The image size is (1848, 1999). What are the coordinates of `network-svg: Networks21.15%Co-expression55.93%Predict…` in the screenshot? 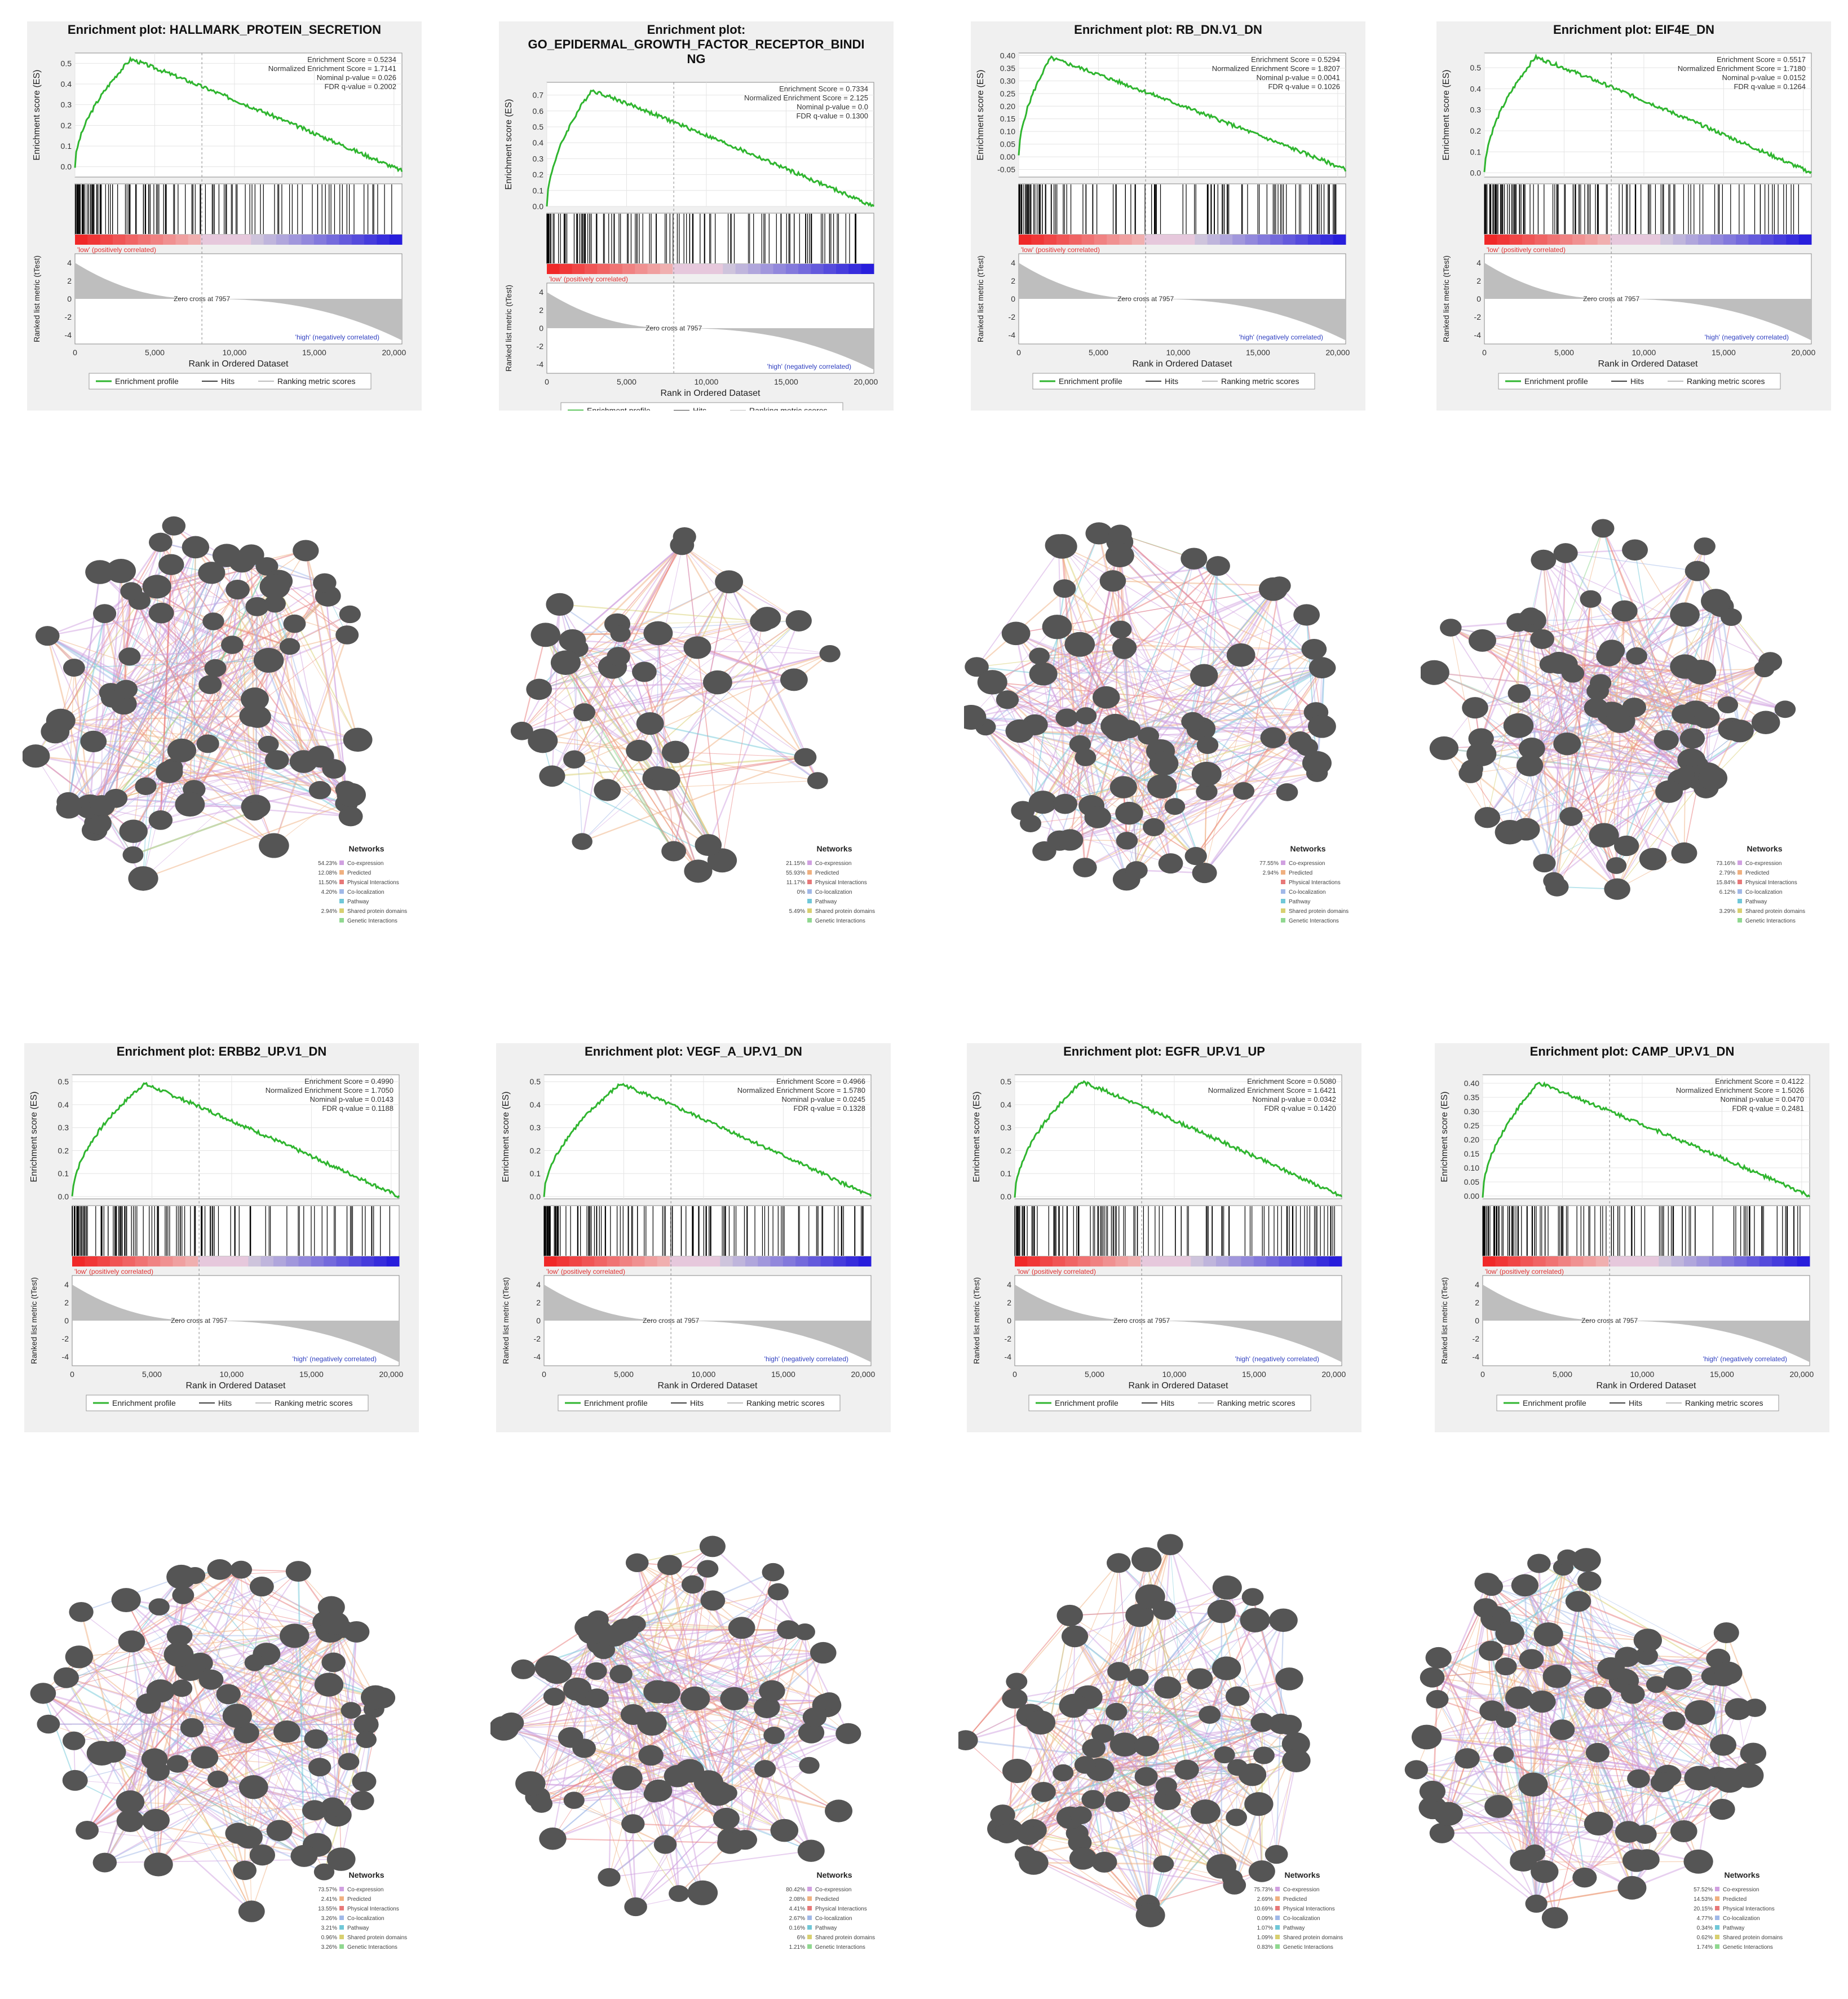 It's located at (693, 727).